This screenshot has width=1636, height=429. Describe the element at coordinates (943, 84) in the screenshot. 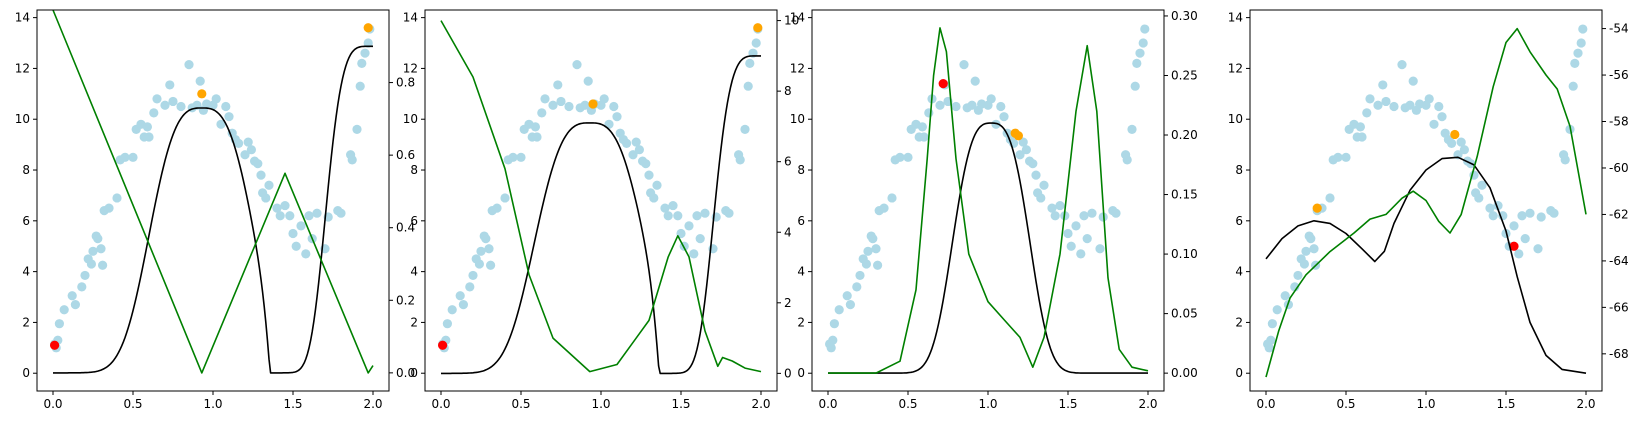

I see `red-point` at that location.